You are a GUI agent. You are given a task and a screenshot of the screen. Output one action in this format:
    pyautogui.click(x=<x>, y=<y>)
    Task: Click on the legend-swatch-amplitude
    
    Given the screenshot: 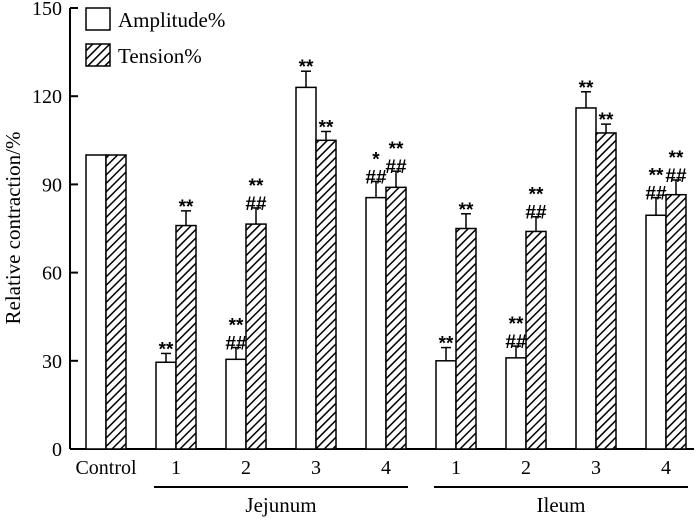 What is the action you would take?
    pyautogui.click(x=98, y=19)
    